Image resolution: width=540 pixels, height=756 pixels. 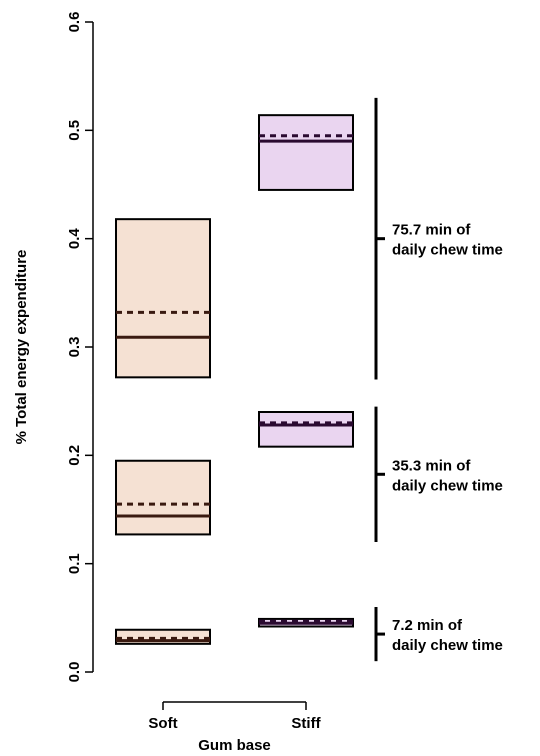 I want to click on y-tick-label: 0.5, so click(x=74, y=130).